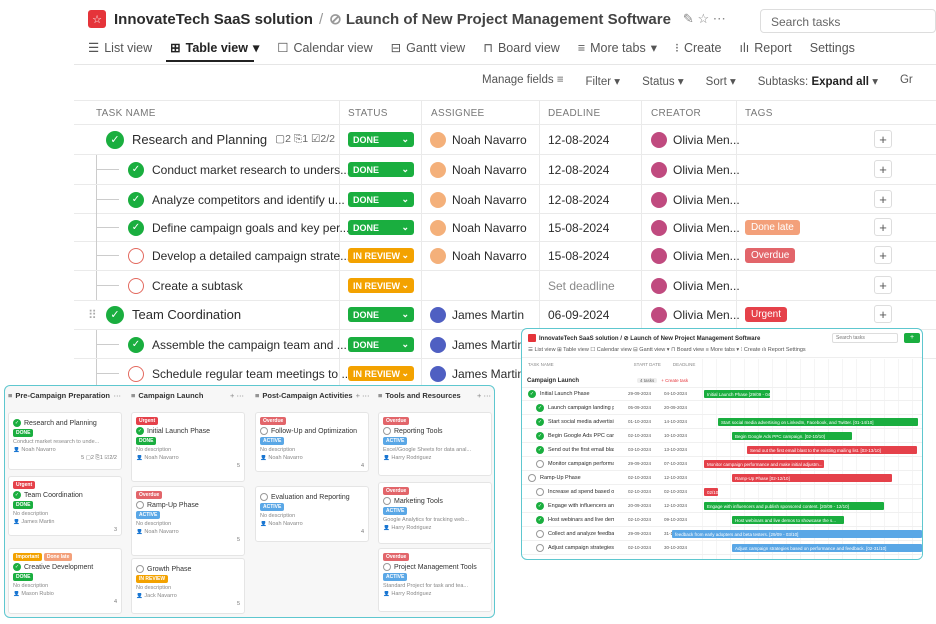 The width and height of the screenshot is (936, 624). Describe the element at coordinates (688, 18) in the screenshot. I see `edit-icon: ✎` at that location.